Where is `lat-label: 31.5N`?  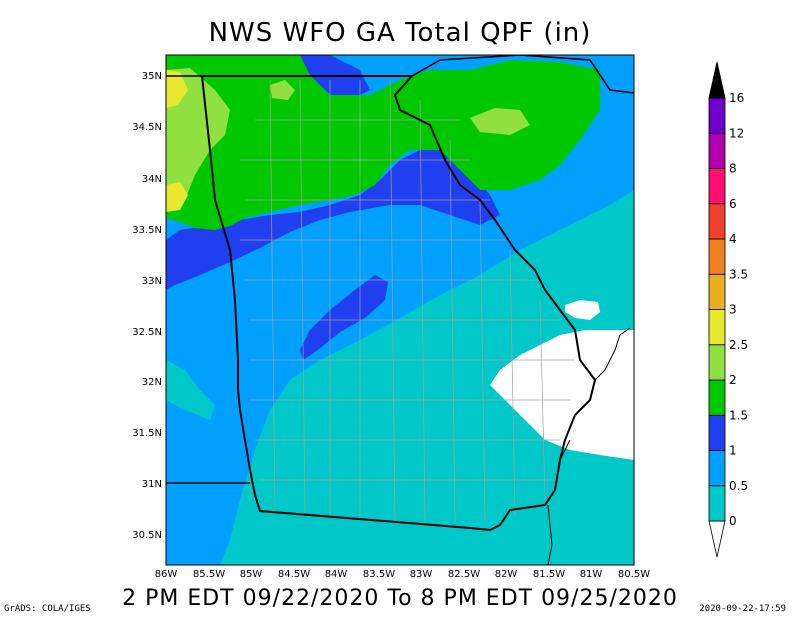 lat-label: 31.5N is located at coordinates (147, 433).